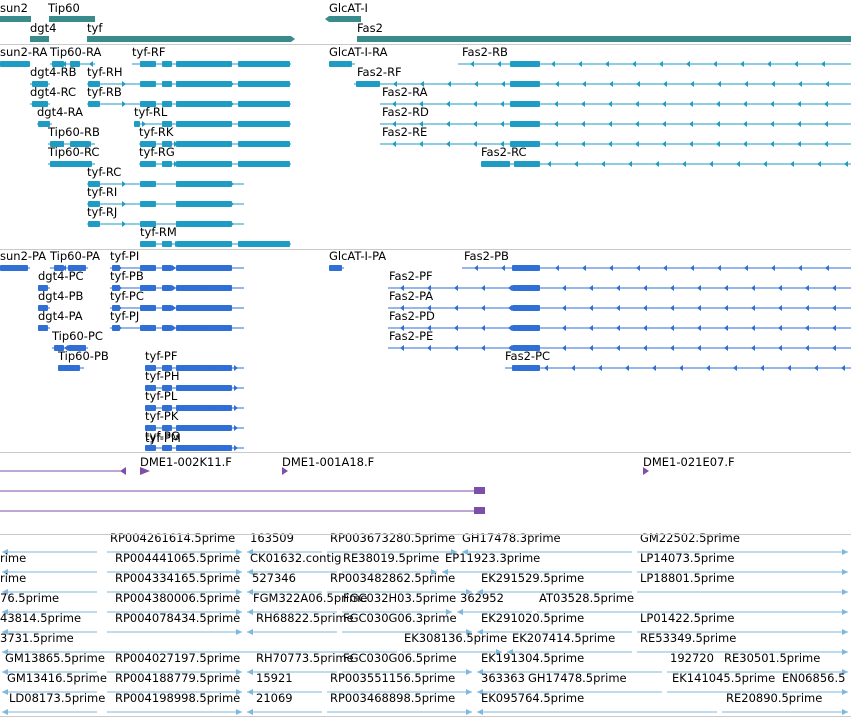 Image resolution: width=851 pixels, height=721 pixels. Describe the element at coordinates (577, 678) in the screenshot. I see `feature-label: GH17478.5prime` at that location.